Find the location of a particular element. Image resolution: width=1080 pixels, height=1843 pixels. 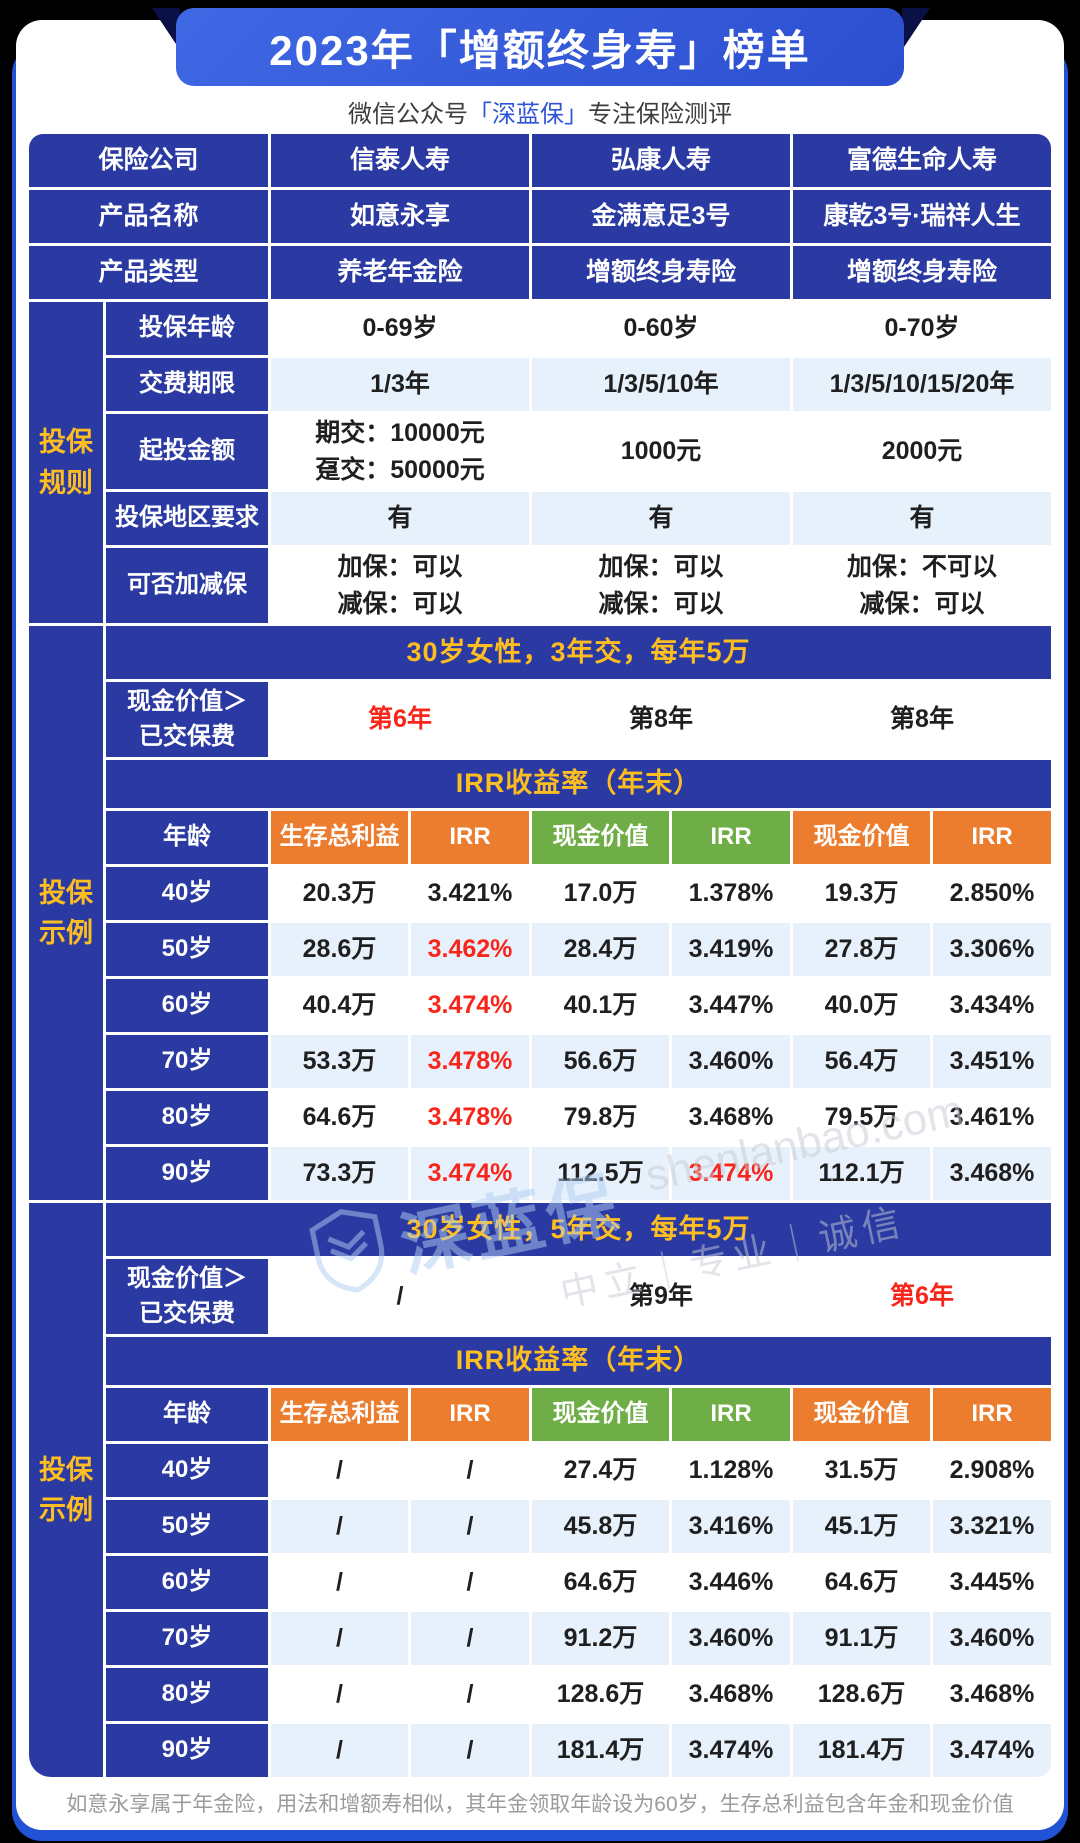

data-cell: 3.306% is located at coordinates (992, 949).